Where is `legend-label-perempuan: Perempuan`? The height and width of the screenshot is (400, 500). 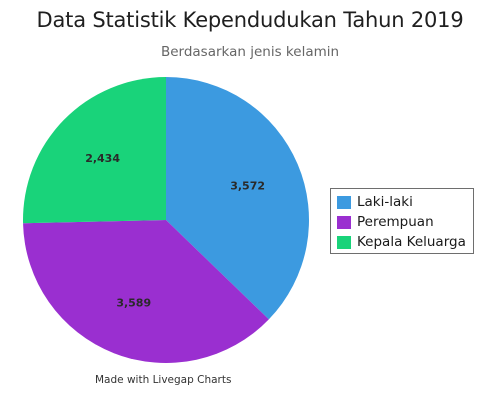 legend-label-perempuan: Perempuan is located at coordinates (395, 222).